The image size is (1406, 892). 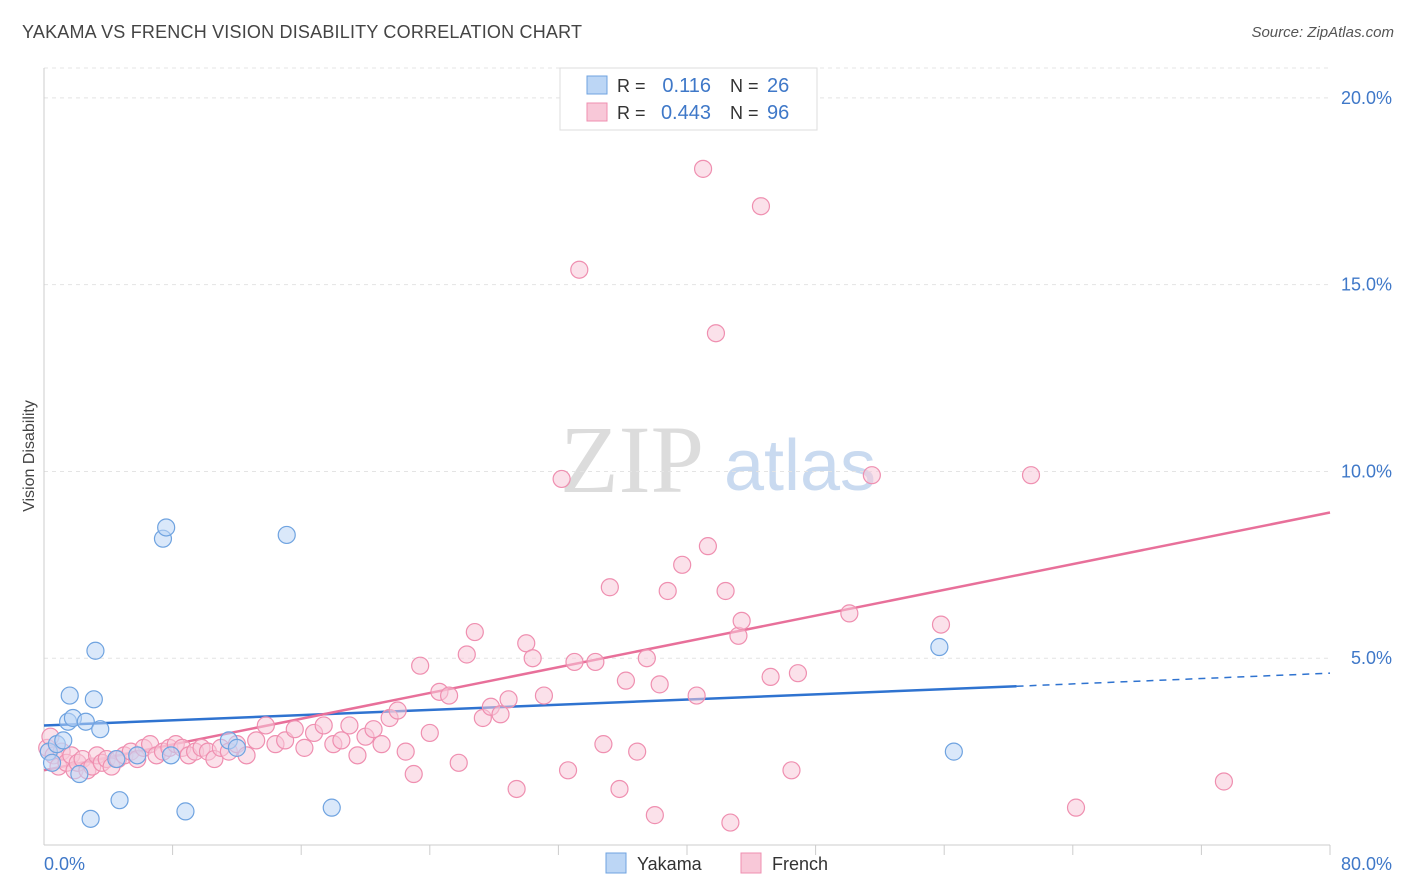 I want to click on y-tick-label: 5.0%, so click(x=1371, y=658).